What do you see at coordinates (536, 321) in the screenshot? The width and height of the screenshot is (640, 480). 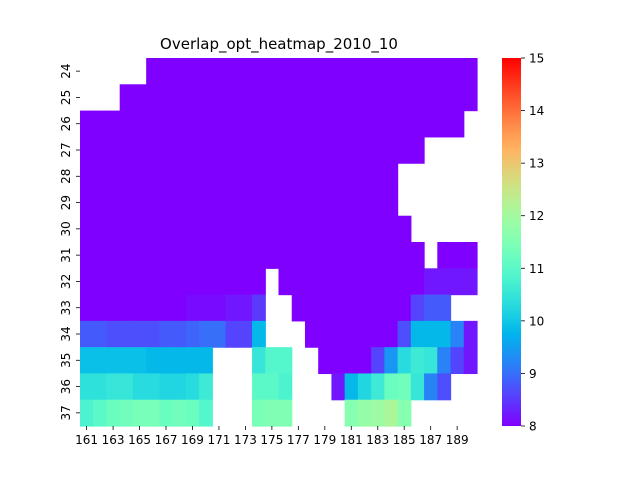 I see `colorbar-tick-label: 10` at bounding box center [536, 321].